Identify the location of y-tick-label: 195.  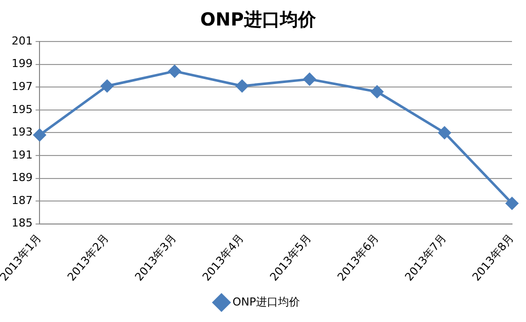
(22, 109).